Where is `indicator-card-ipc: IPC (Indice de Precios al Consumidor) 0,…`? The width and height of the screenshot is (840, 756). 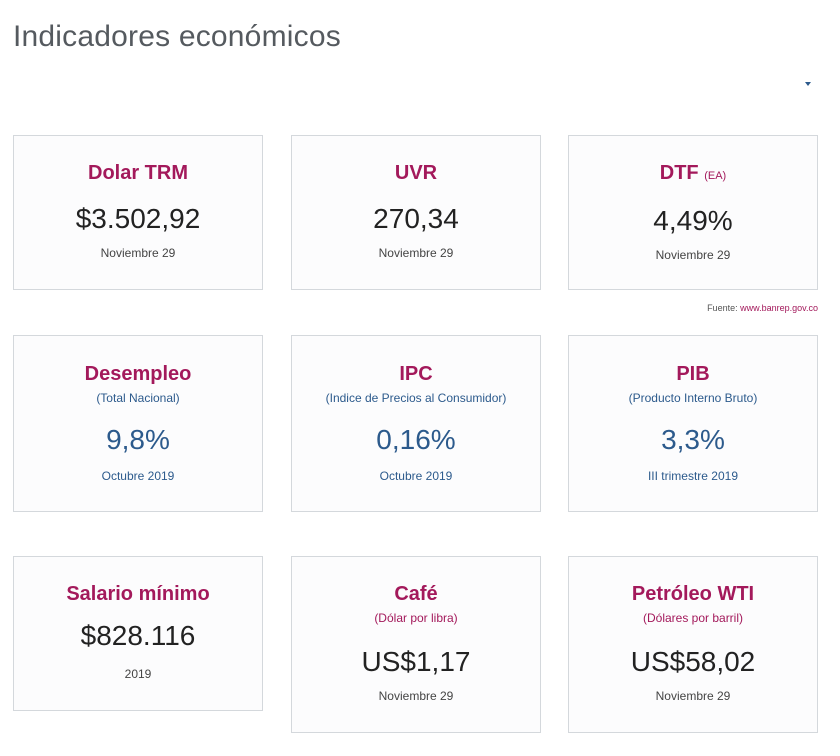 indicator-card-ipc: IPC (Indice de Precios al Consumidor) 0,… is located at coordinates (416, 423).